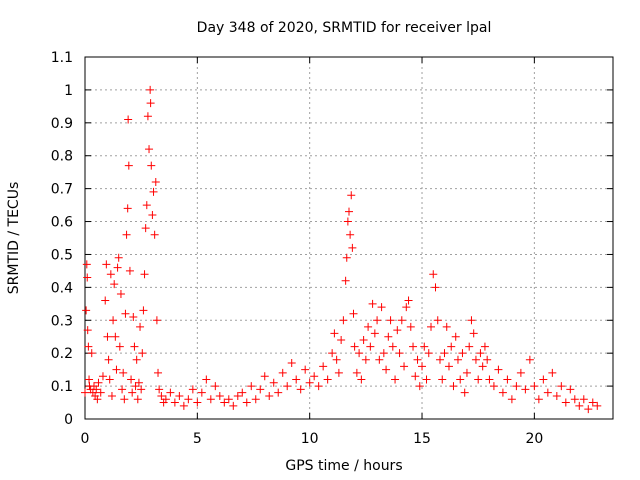  What do you see at coordinates (62, 387) in the screenshot?
I see `y-tick-label: 0.1` at bounding box center [62, 387].